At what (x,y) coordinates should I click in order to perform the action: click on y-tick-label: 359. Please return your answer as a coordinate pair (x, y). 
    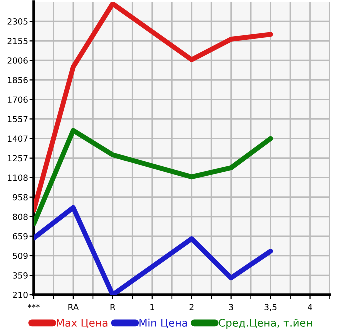
    Looking at the image, I should click on (20, 275).